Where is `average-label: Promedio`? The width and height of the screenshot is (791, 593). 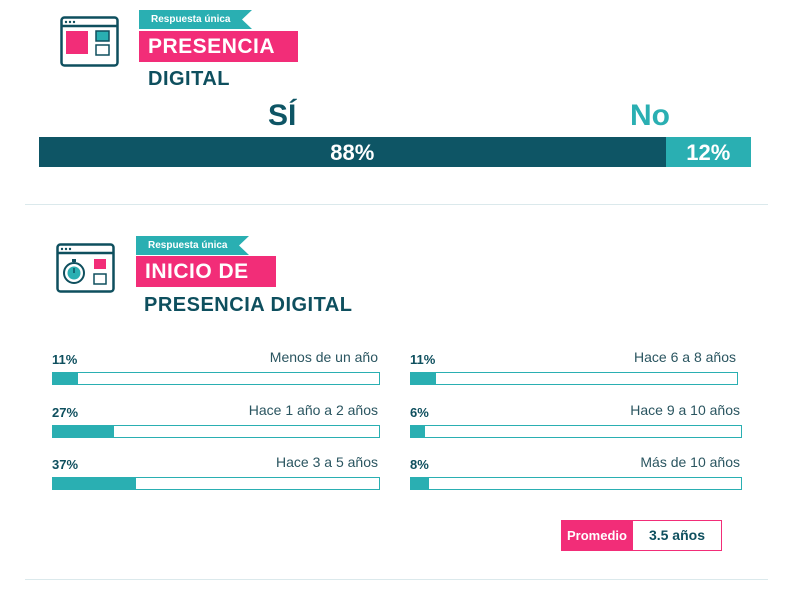 average-label: Promedio is located at coordinates (596, 535).